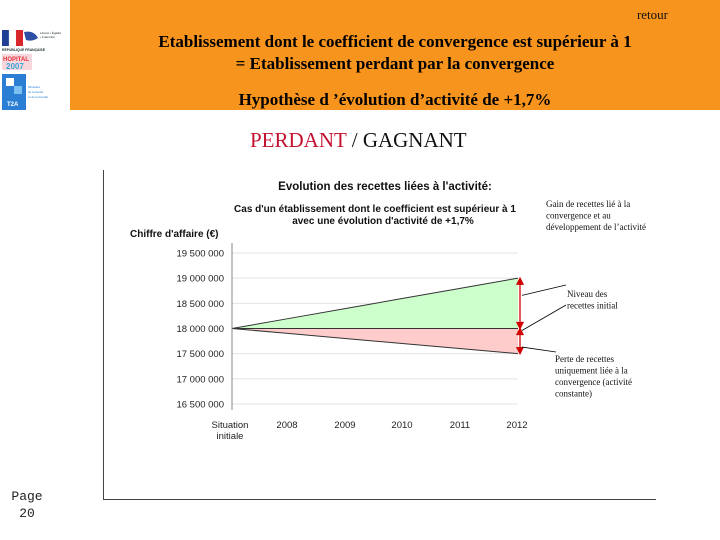 The width and height of the screenshot is (720, 540). What do you see at coordinates (200, 405) in the screenshot?
I see `y-tick-label: 16 500 000` at bounding box center [200, 405].